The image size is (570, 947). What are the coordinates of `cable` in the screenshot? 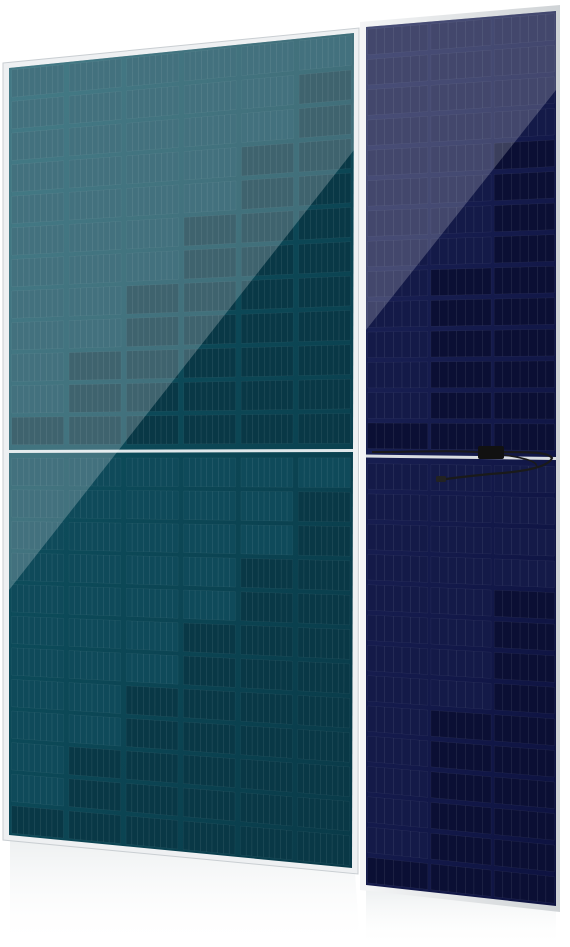 It's located at (496, 466).